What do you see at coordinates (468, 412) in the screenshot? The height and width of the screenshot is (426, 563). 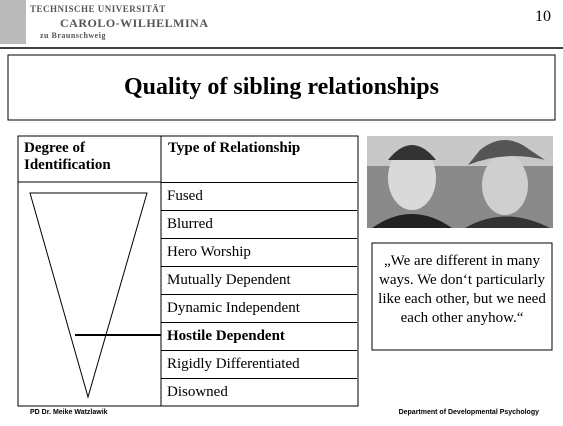 I see `footer-department: Department of Developmental Psychology` at bounding box center [468, 412].